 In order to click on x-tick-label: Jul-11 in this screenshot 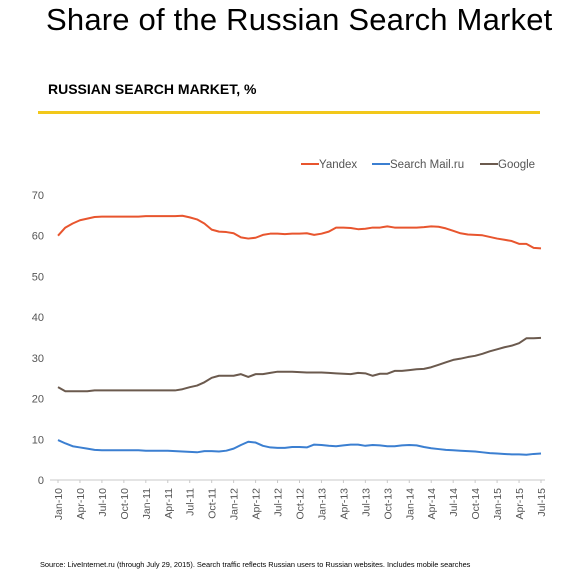, I will do `click(191, 502)`.